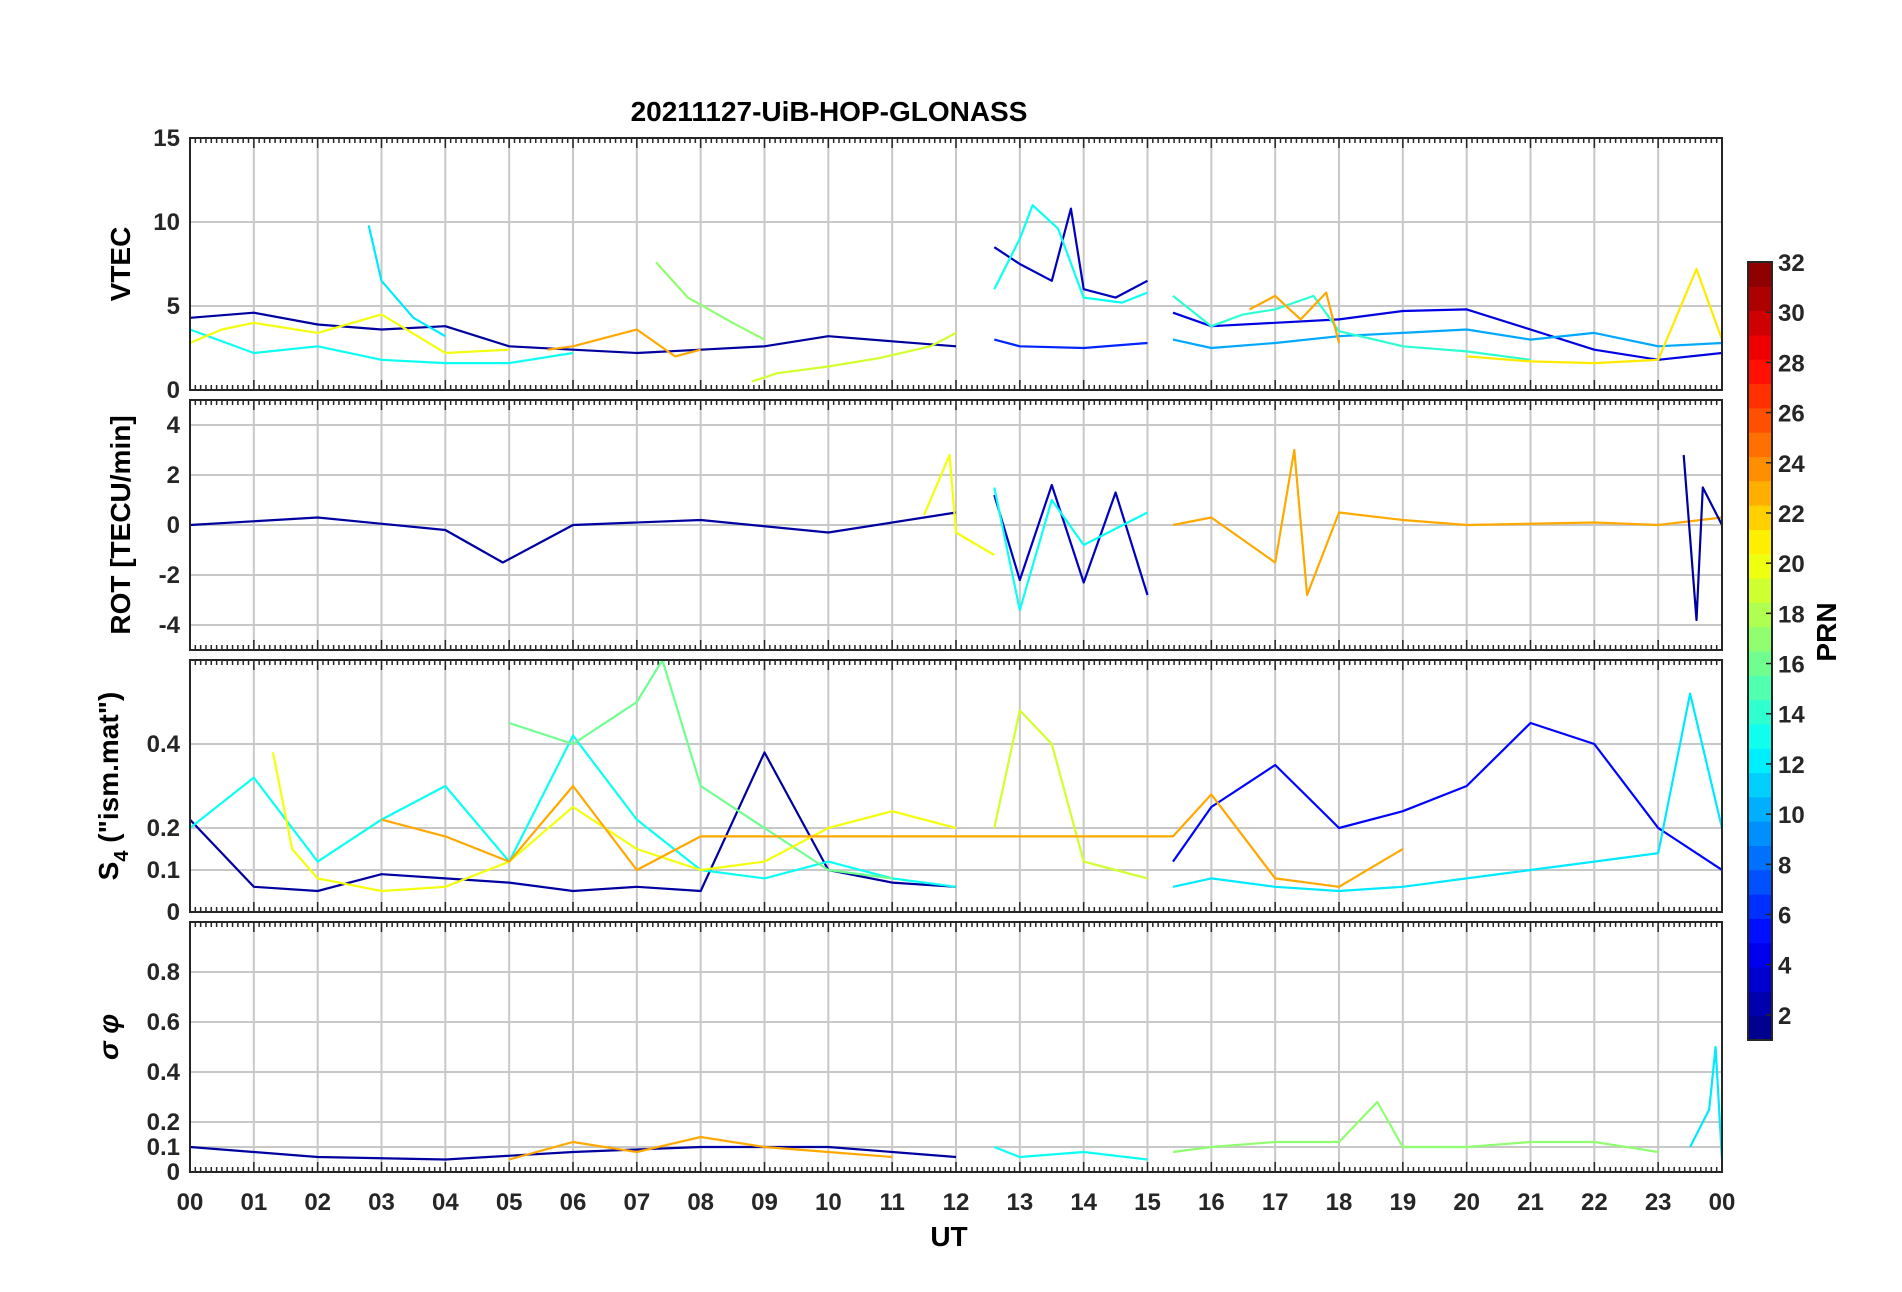  What do you see at coordinates (948, 1236) in the screenshot?
I see `x-axis-label: UT` at bounding box center [948, 1236].